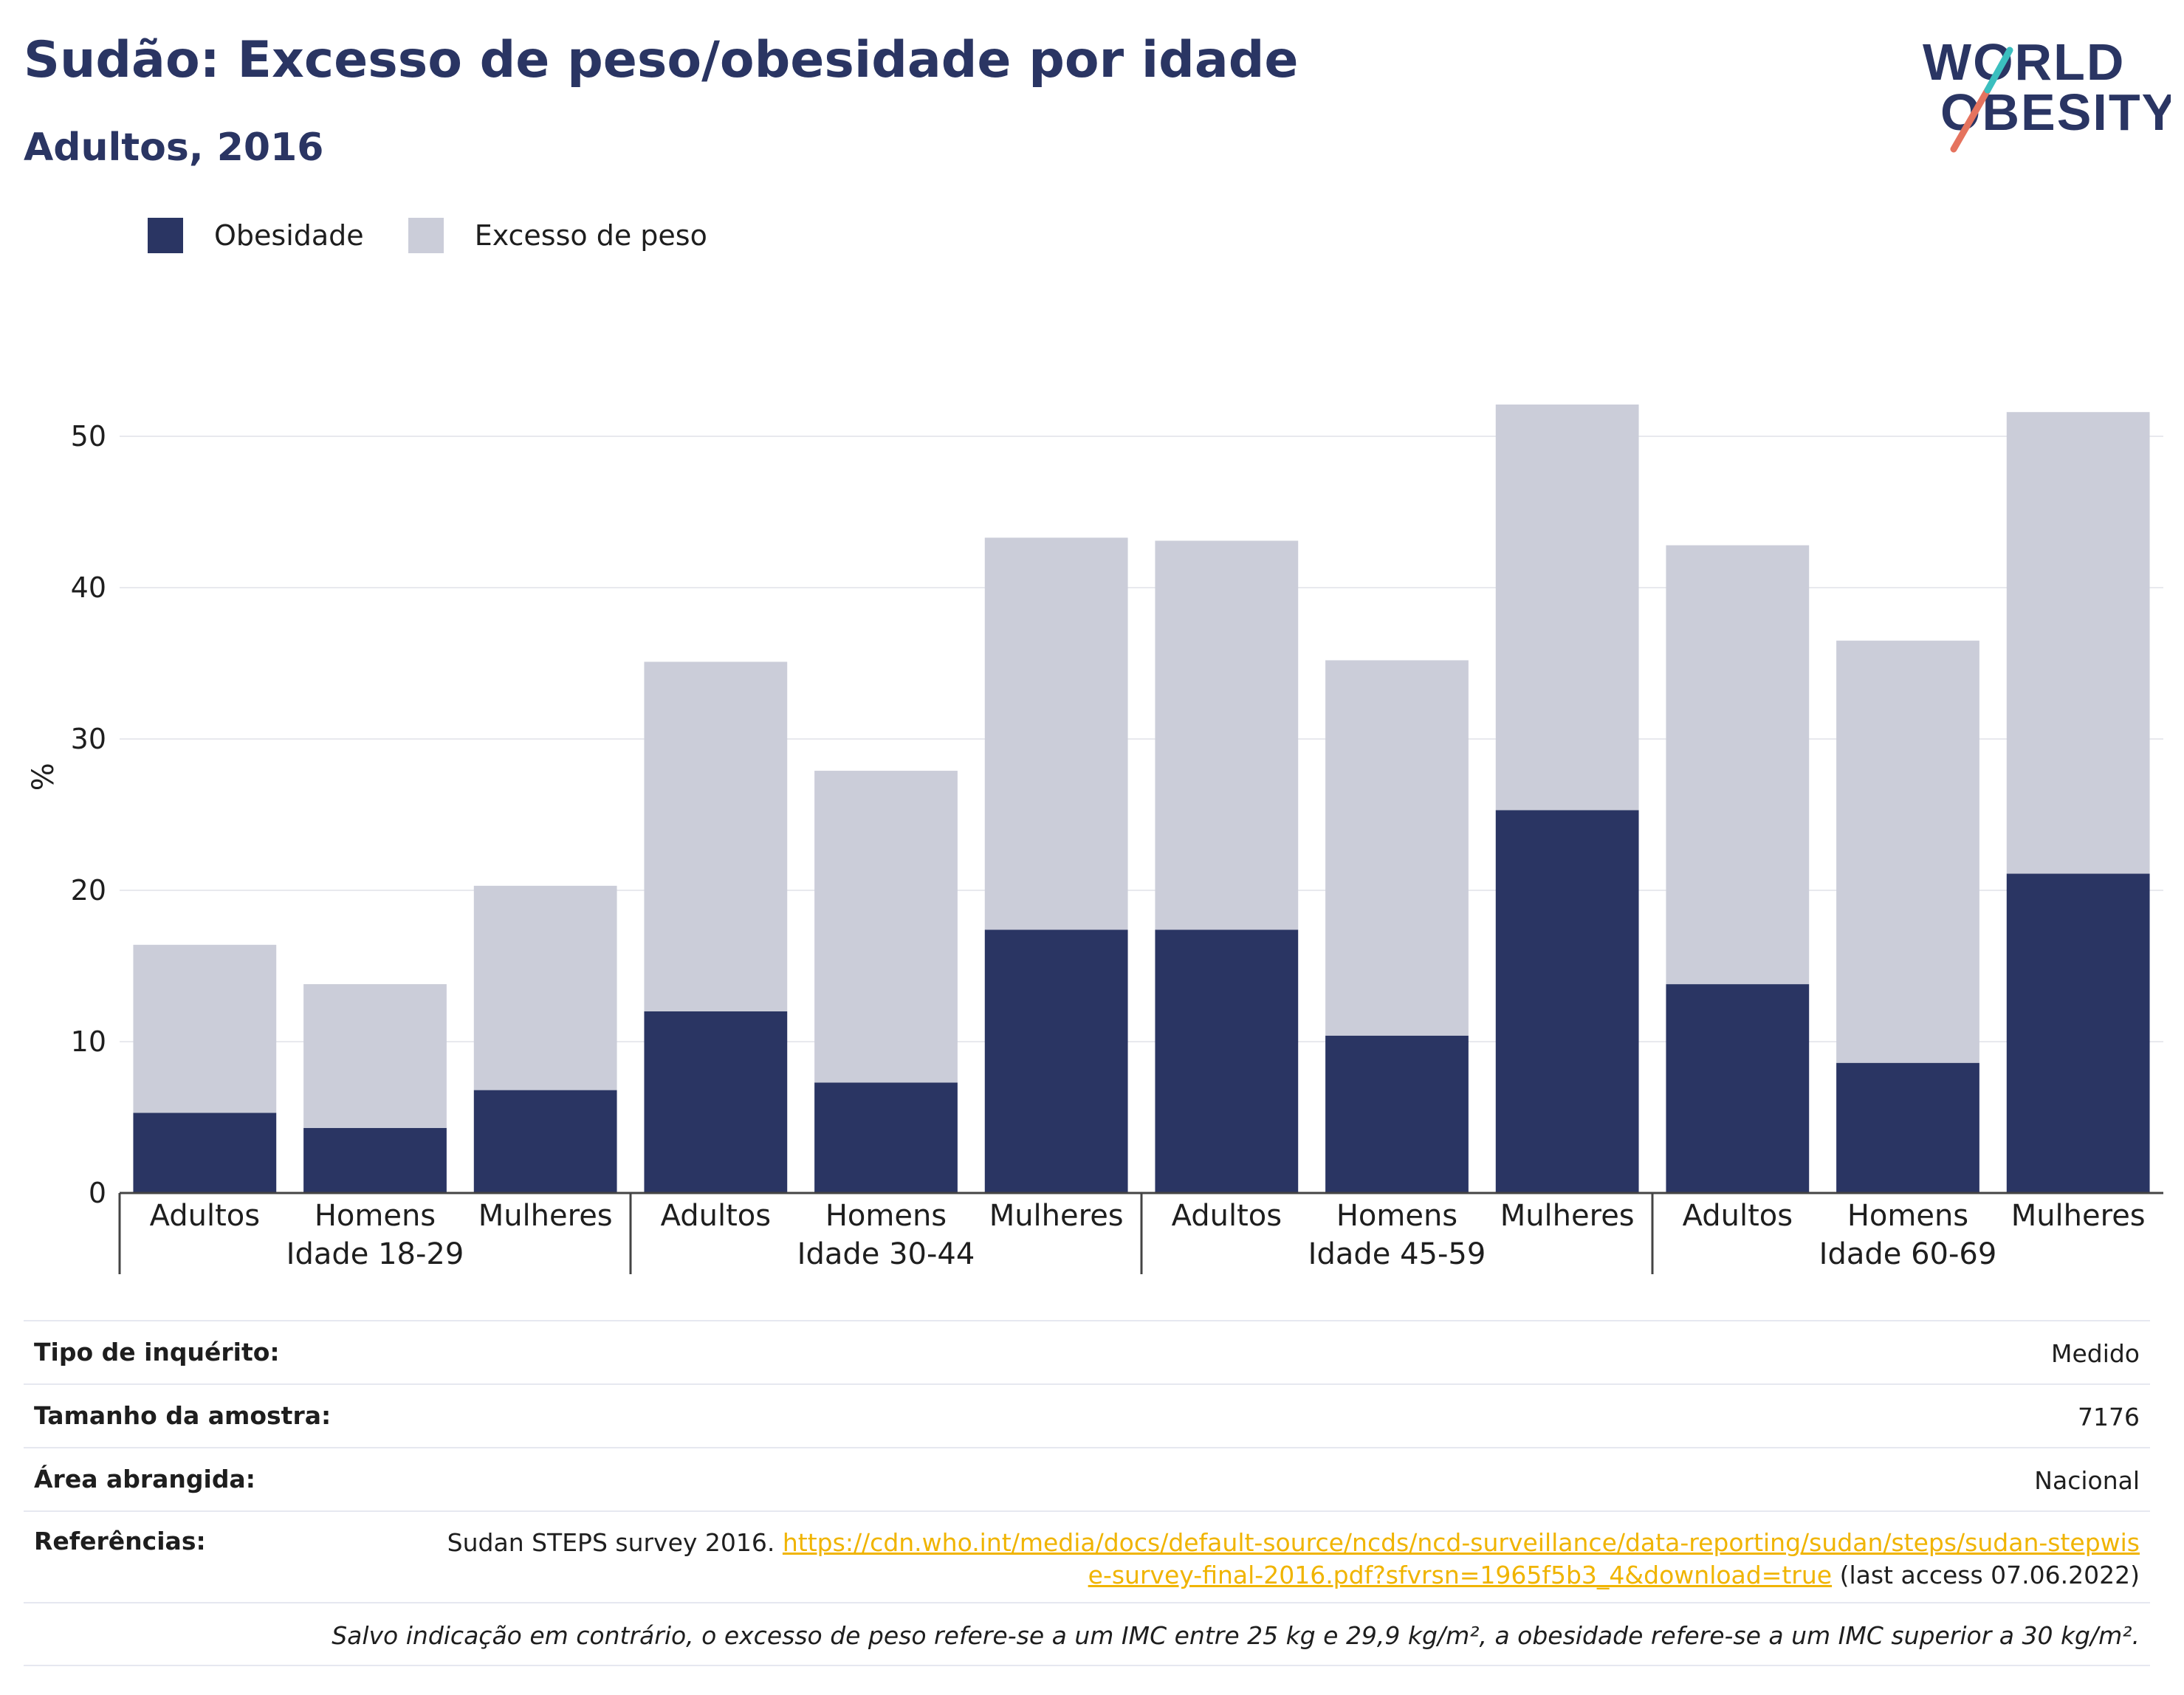 This screenshot has height=1695, width=2184. Describe the element at coordinates (2109, 1417) in the screenshot. I see `sample-size-value: 7176` at that location.